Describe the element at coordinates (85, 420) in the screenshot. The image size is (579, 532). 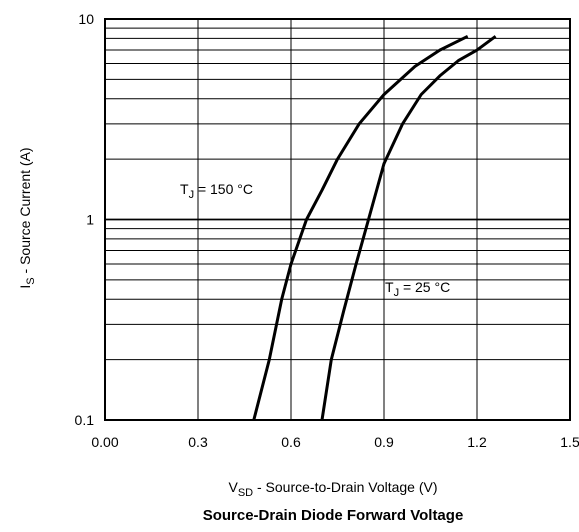
I see `y-tick-label: 0.1` at that location.